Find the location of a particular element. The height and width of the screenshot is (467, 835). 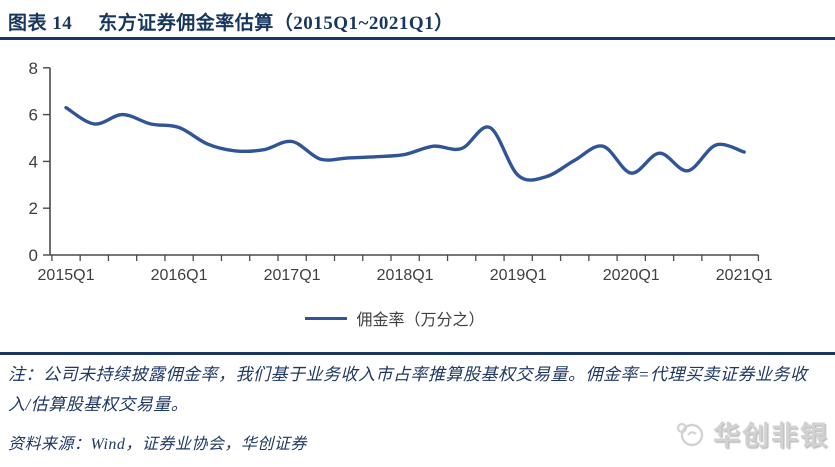

title-divider is located at coordinates (417, 38).